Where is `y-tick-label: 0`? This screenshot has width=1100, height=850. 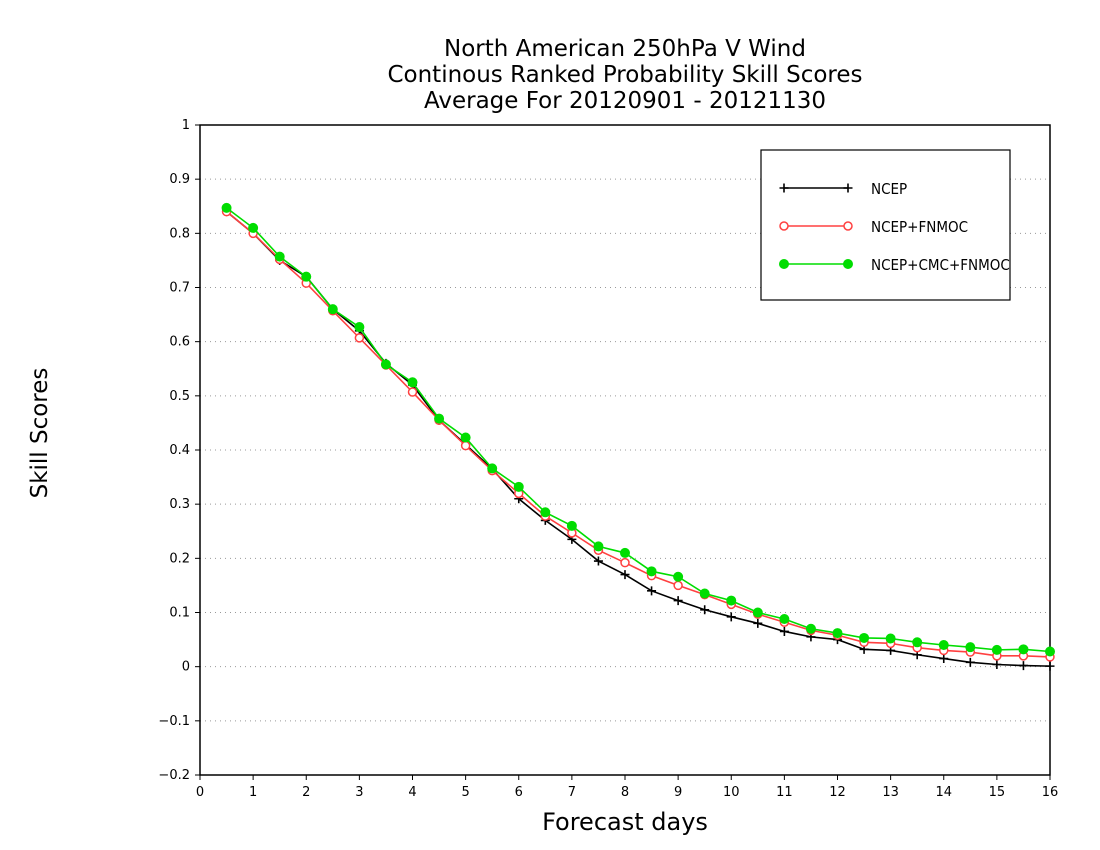
y-tick-label: 0 is located at coordinates (186, 667).